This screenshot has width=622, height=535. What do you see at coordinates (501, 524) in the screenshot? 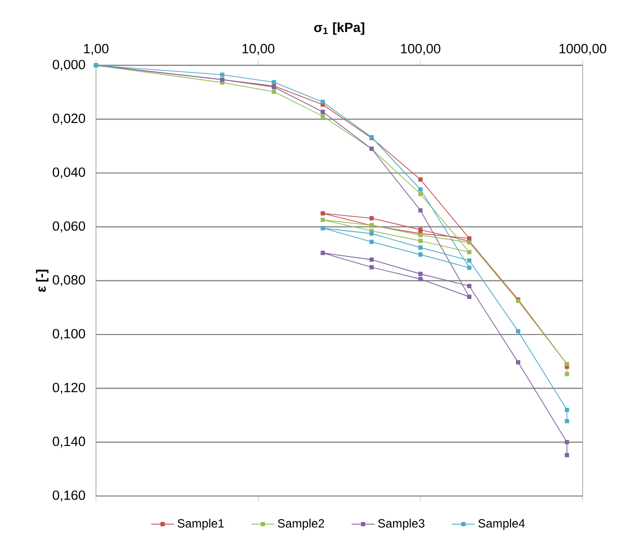
I see `legend-label: Sample4` at bounding box center [501, 524].